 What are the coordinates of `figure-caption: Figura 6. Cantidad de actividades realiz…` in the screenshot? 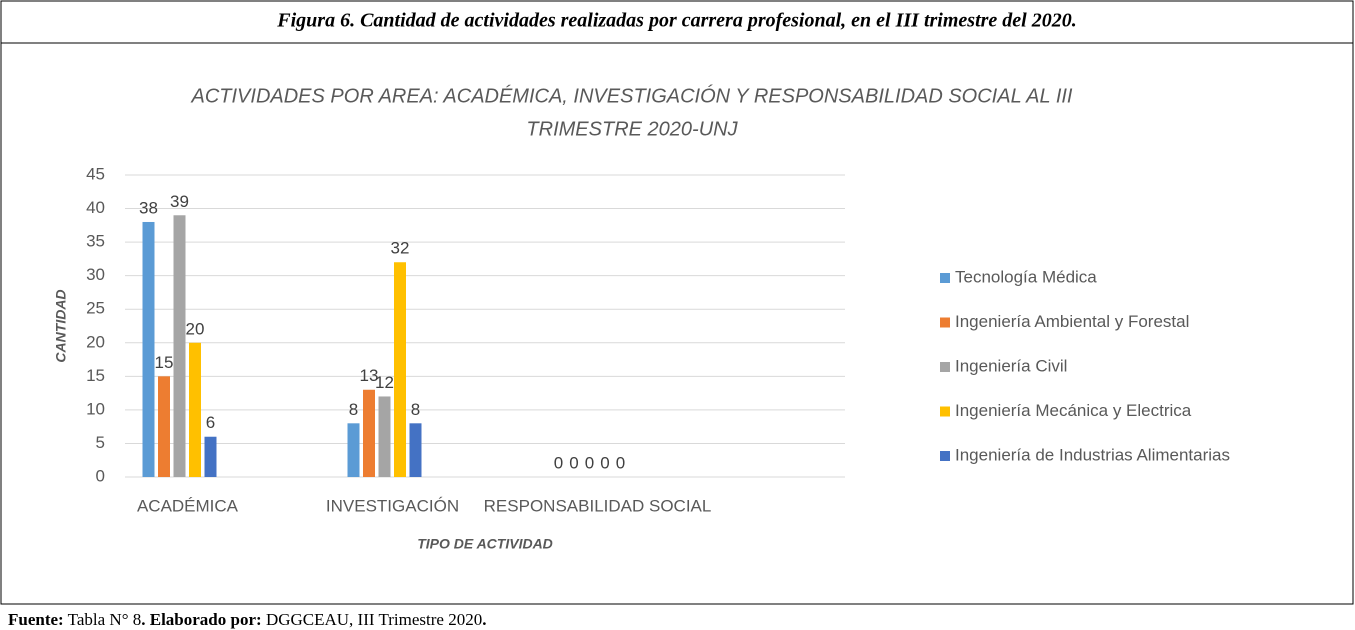 It's located at (676, 21).